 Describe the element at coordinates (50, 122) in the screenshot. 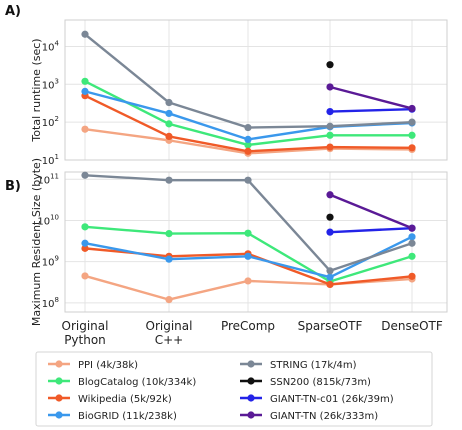

I see `y-tick-label: 10²` at that location.